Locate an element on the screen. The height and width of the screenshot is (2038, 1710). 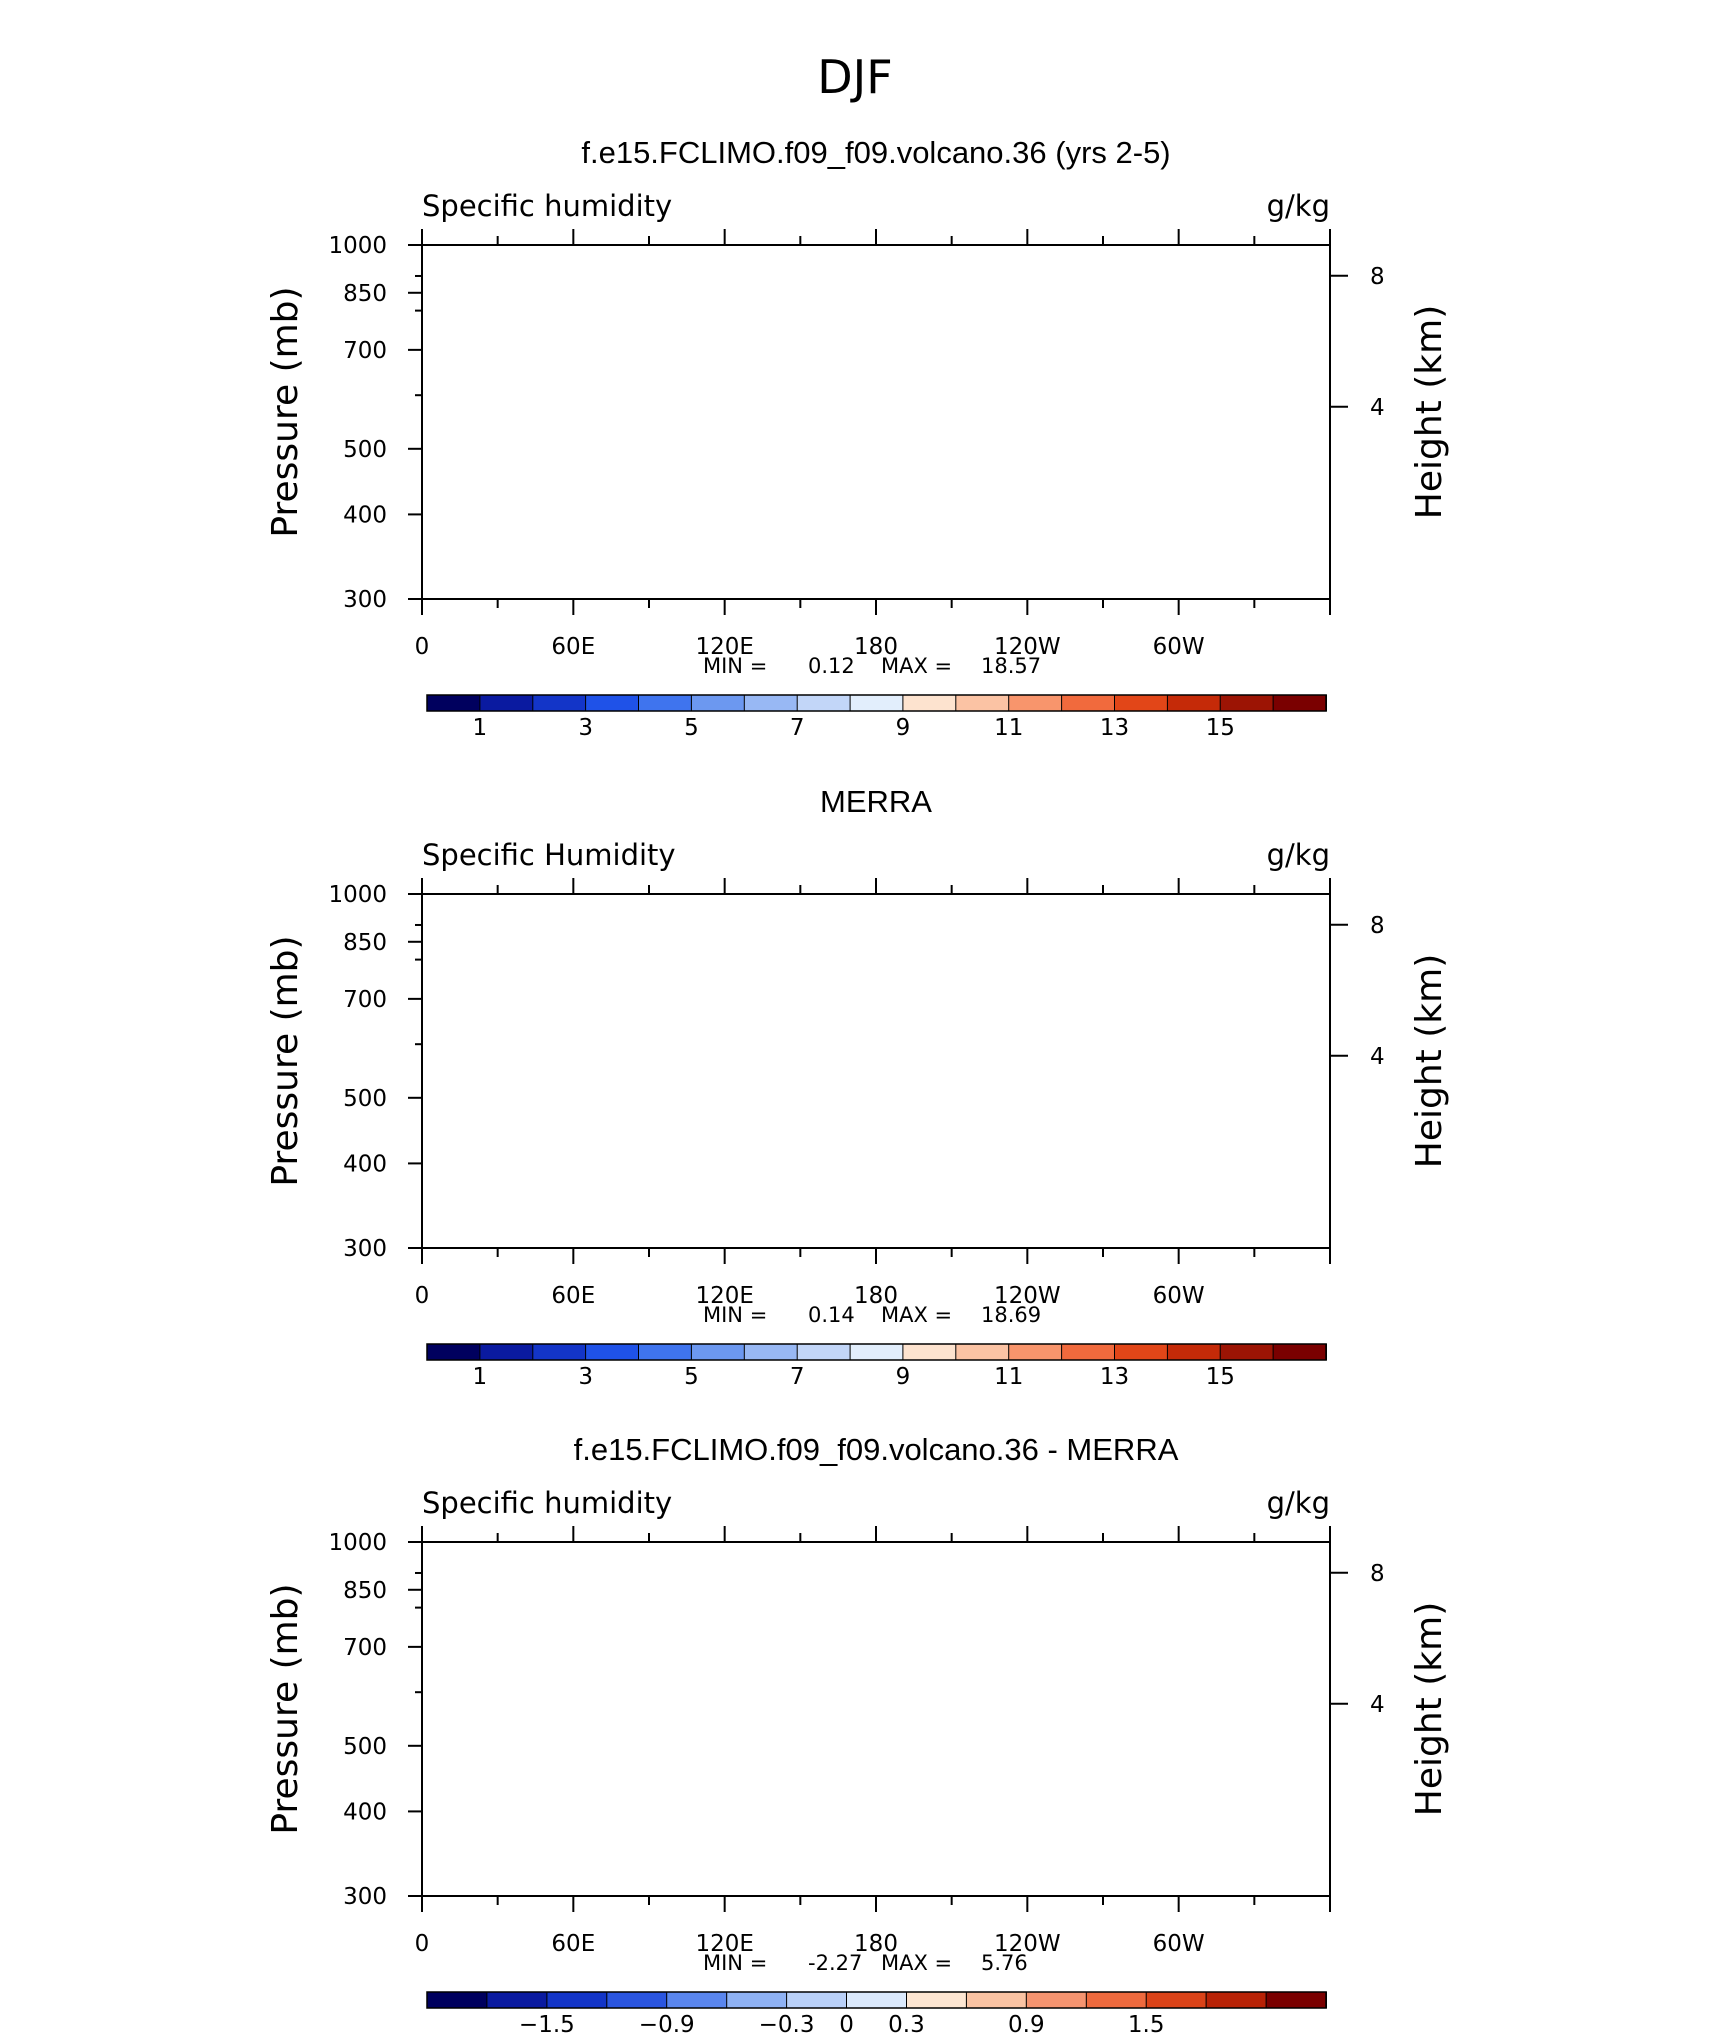
y-tick-label: 700 is located at coordinates (365, 351).